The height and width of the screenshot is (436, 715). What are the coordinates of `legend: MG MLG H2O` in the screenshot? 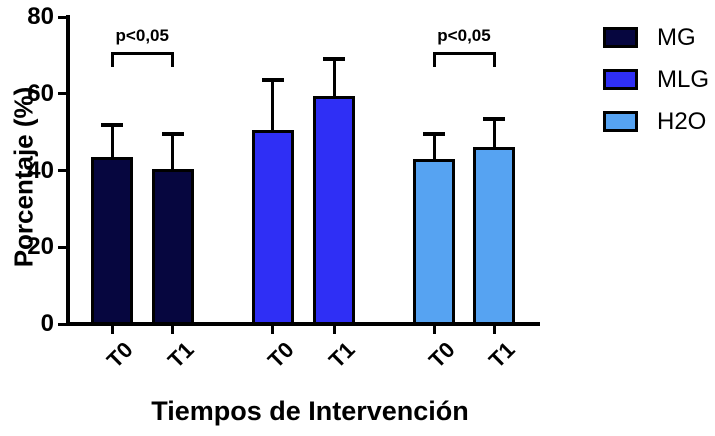 It's located at (656, 88).